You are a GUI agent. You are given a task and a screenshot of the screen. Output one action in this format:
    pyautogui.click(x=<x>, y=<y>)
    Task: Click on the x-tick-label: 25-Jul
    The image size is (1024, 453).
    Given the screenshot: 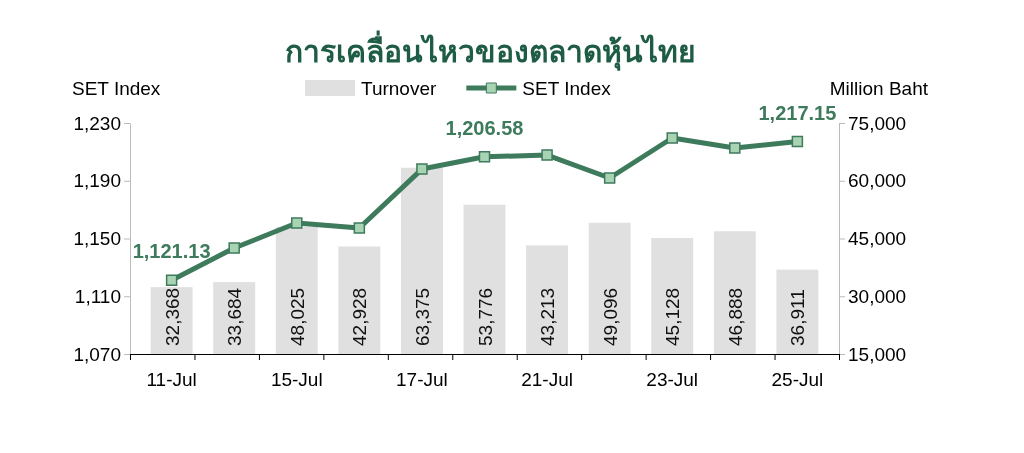 What is the action you would take?
    pyautogui.click(x=797, y=379)
    